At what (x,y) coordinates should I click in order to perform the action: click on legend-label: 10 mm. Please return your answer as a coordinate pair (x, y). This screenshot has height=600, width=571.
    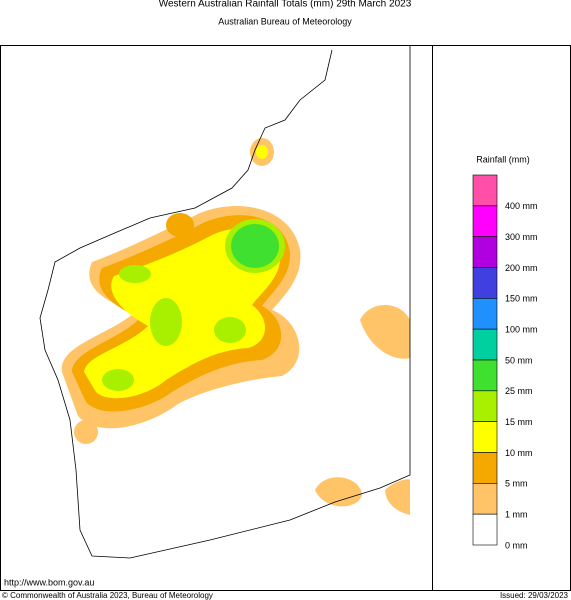
    Looking at the image, I should click on (519, 453).